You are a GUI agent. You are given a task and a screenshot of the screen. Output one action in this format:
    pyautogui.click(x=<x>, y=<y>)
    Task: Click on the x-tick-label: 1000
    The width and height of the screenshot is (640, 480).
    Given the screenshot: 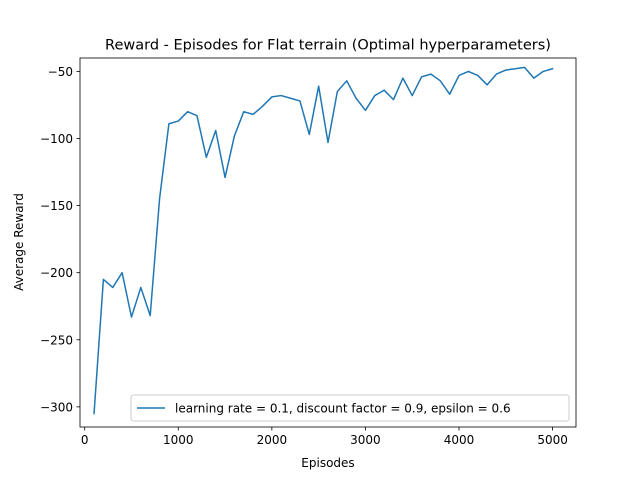 What is the action you would take?
    pyautogui.click(x=178, y=440)
    